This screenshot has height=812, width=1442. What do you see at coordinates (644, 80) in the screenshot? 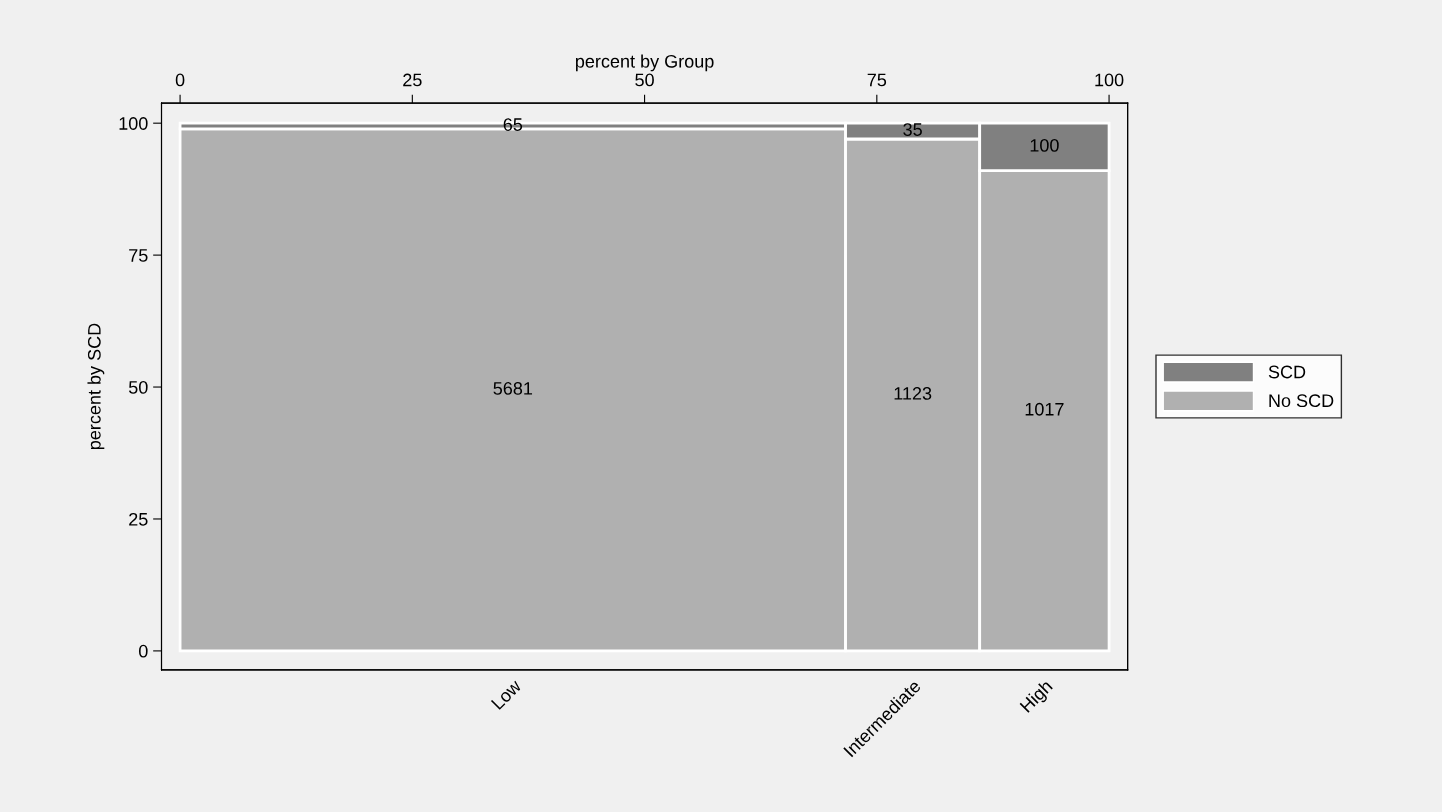
I see `x2-tick-label: 50` at bounding box center [644, 80].